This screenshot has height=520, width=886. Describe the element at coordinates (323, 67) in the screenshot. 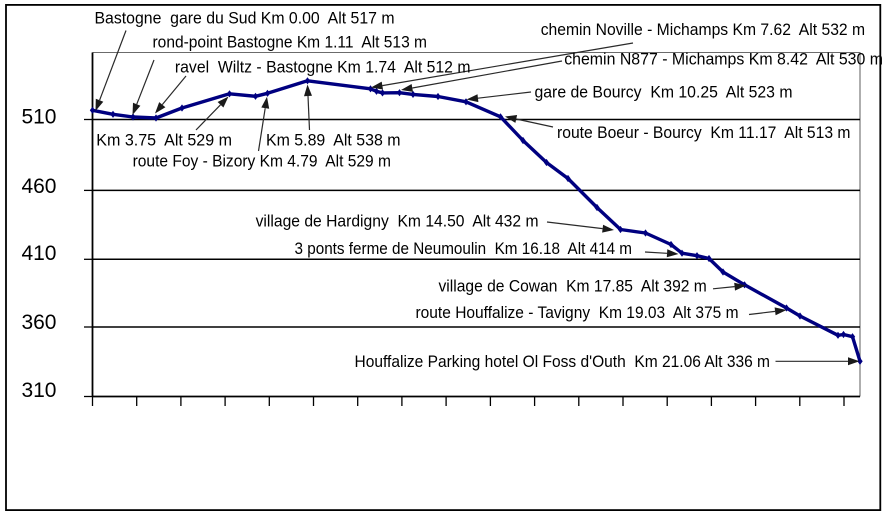

I see `svg-text:ravel Wiltz - Bastogne Km 1.7: ravel Wiltz - Bastogne Km 1.74 Alt 512 m` at that location.